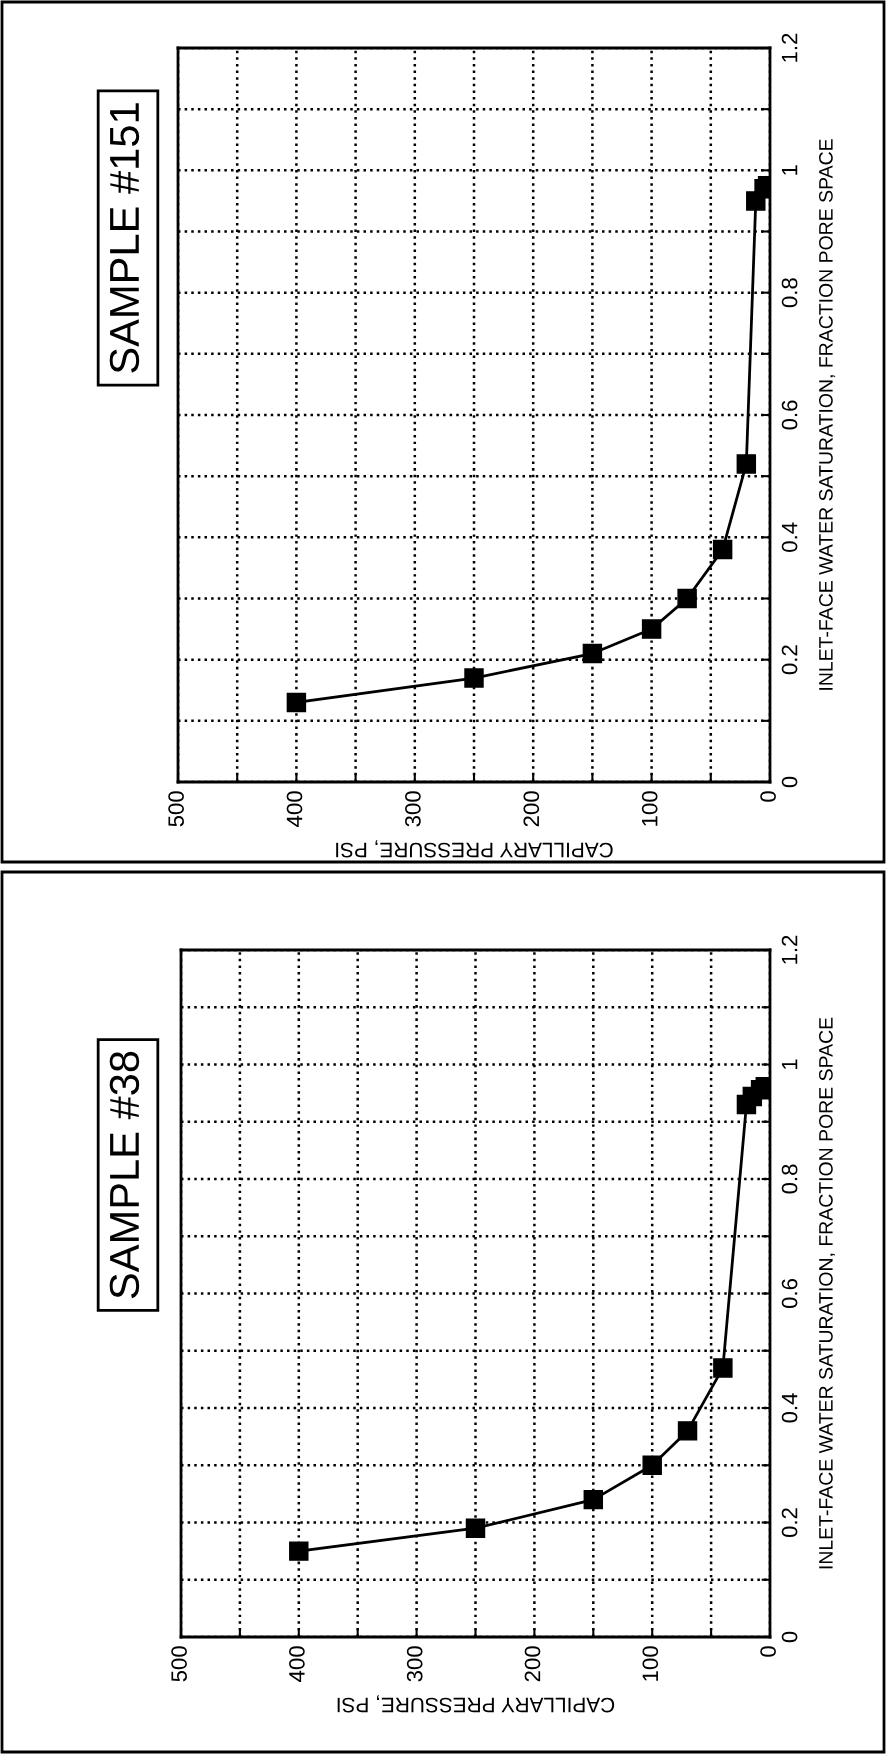 The width and height of the screenshot is (886, 1754). I want to click on text: SAMPLE #38, so click(124, 1175).